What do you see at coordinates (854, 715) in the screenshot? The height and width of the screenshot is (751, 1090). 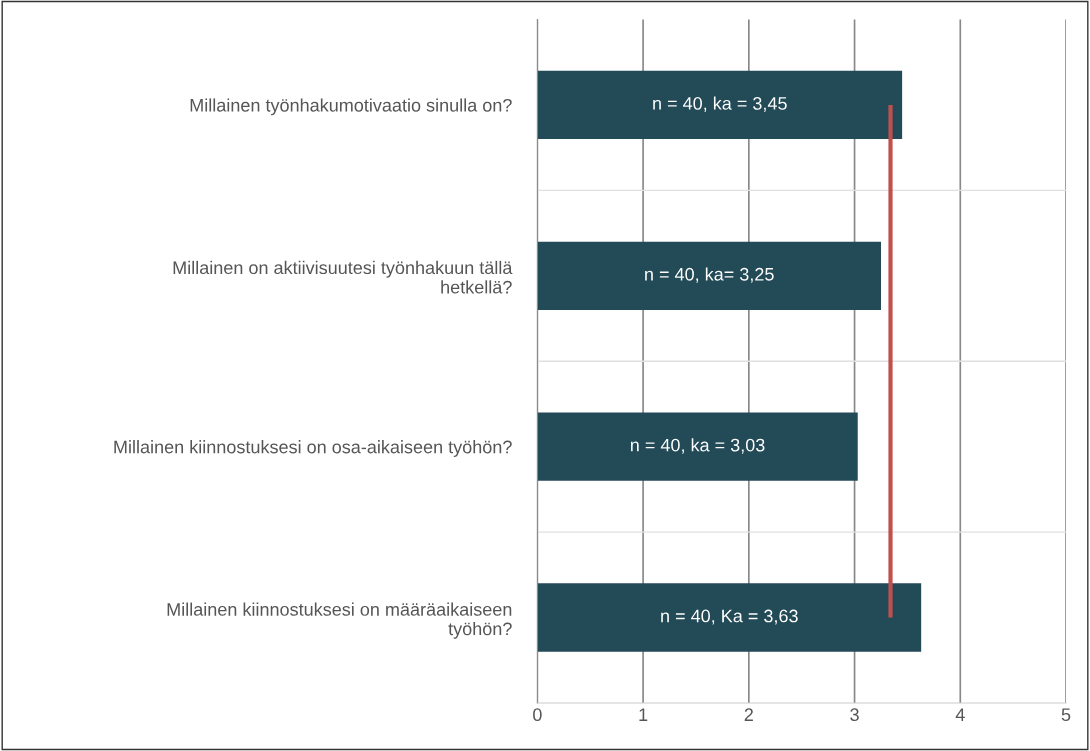 I see `x-tick-label: 3` at bounding box center [854, 715].